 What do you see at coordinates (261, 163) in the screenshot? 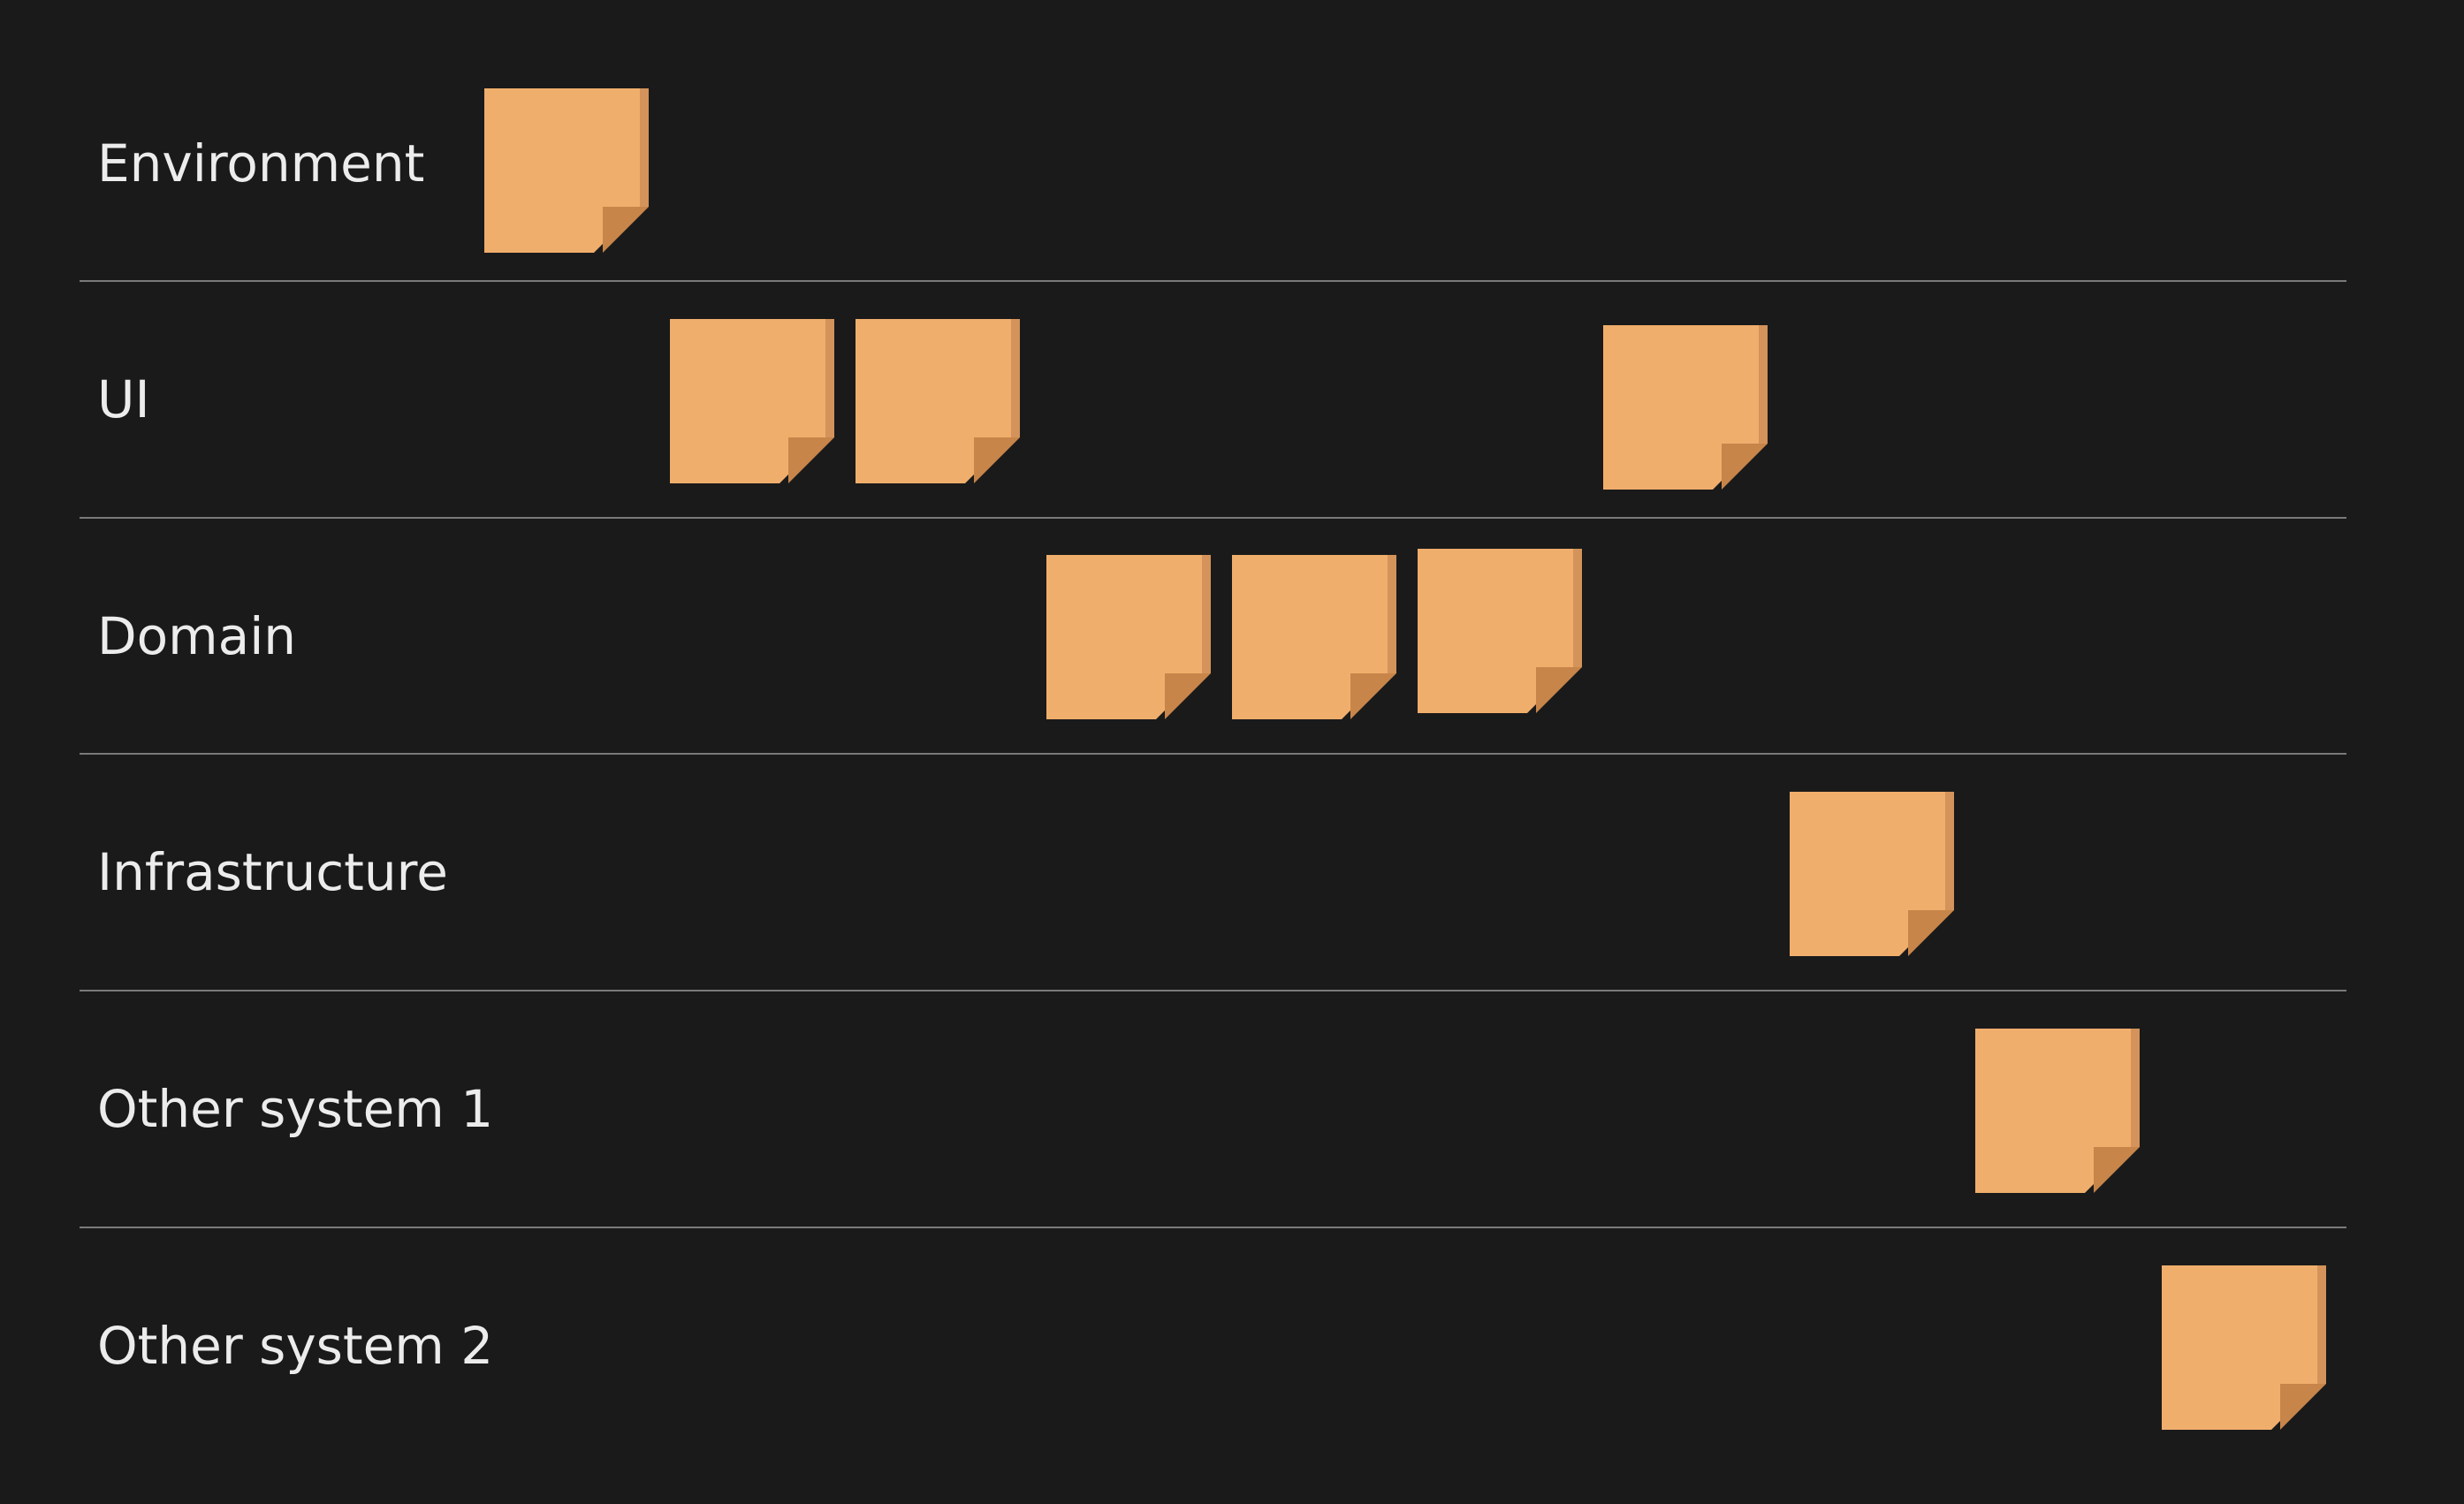
I see `lane-label-environment: Environment` at bounding box center [261, 163].